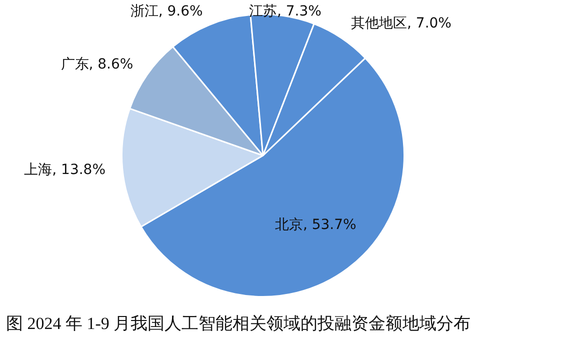 This screenshot has width=588, height=342. What do you see at coordinates (166, 12) in the screenshot?
I see `slice-label: 浙江, 9.6%` at bounding box center [166, 12].